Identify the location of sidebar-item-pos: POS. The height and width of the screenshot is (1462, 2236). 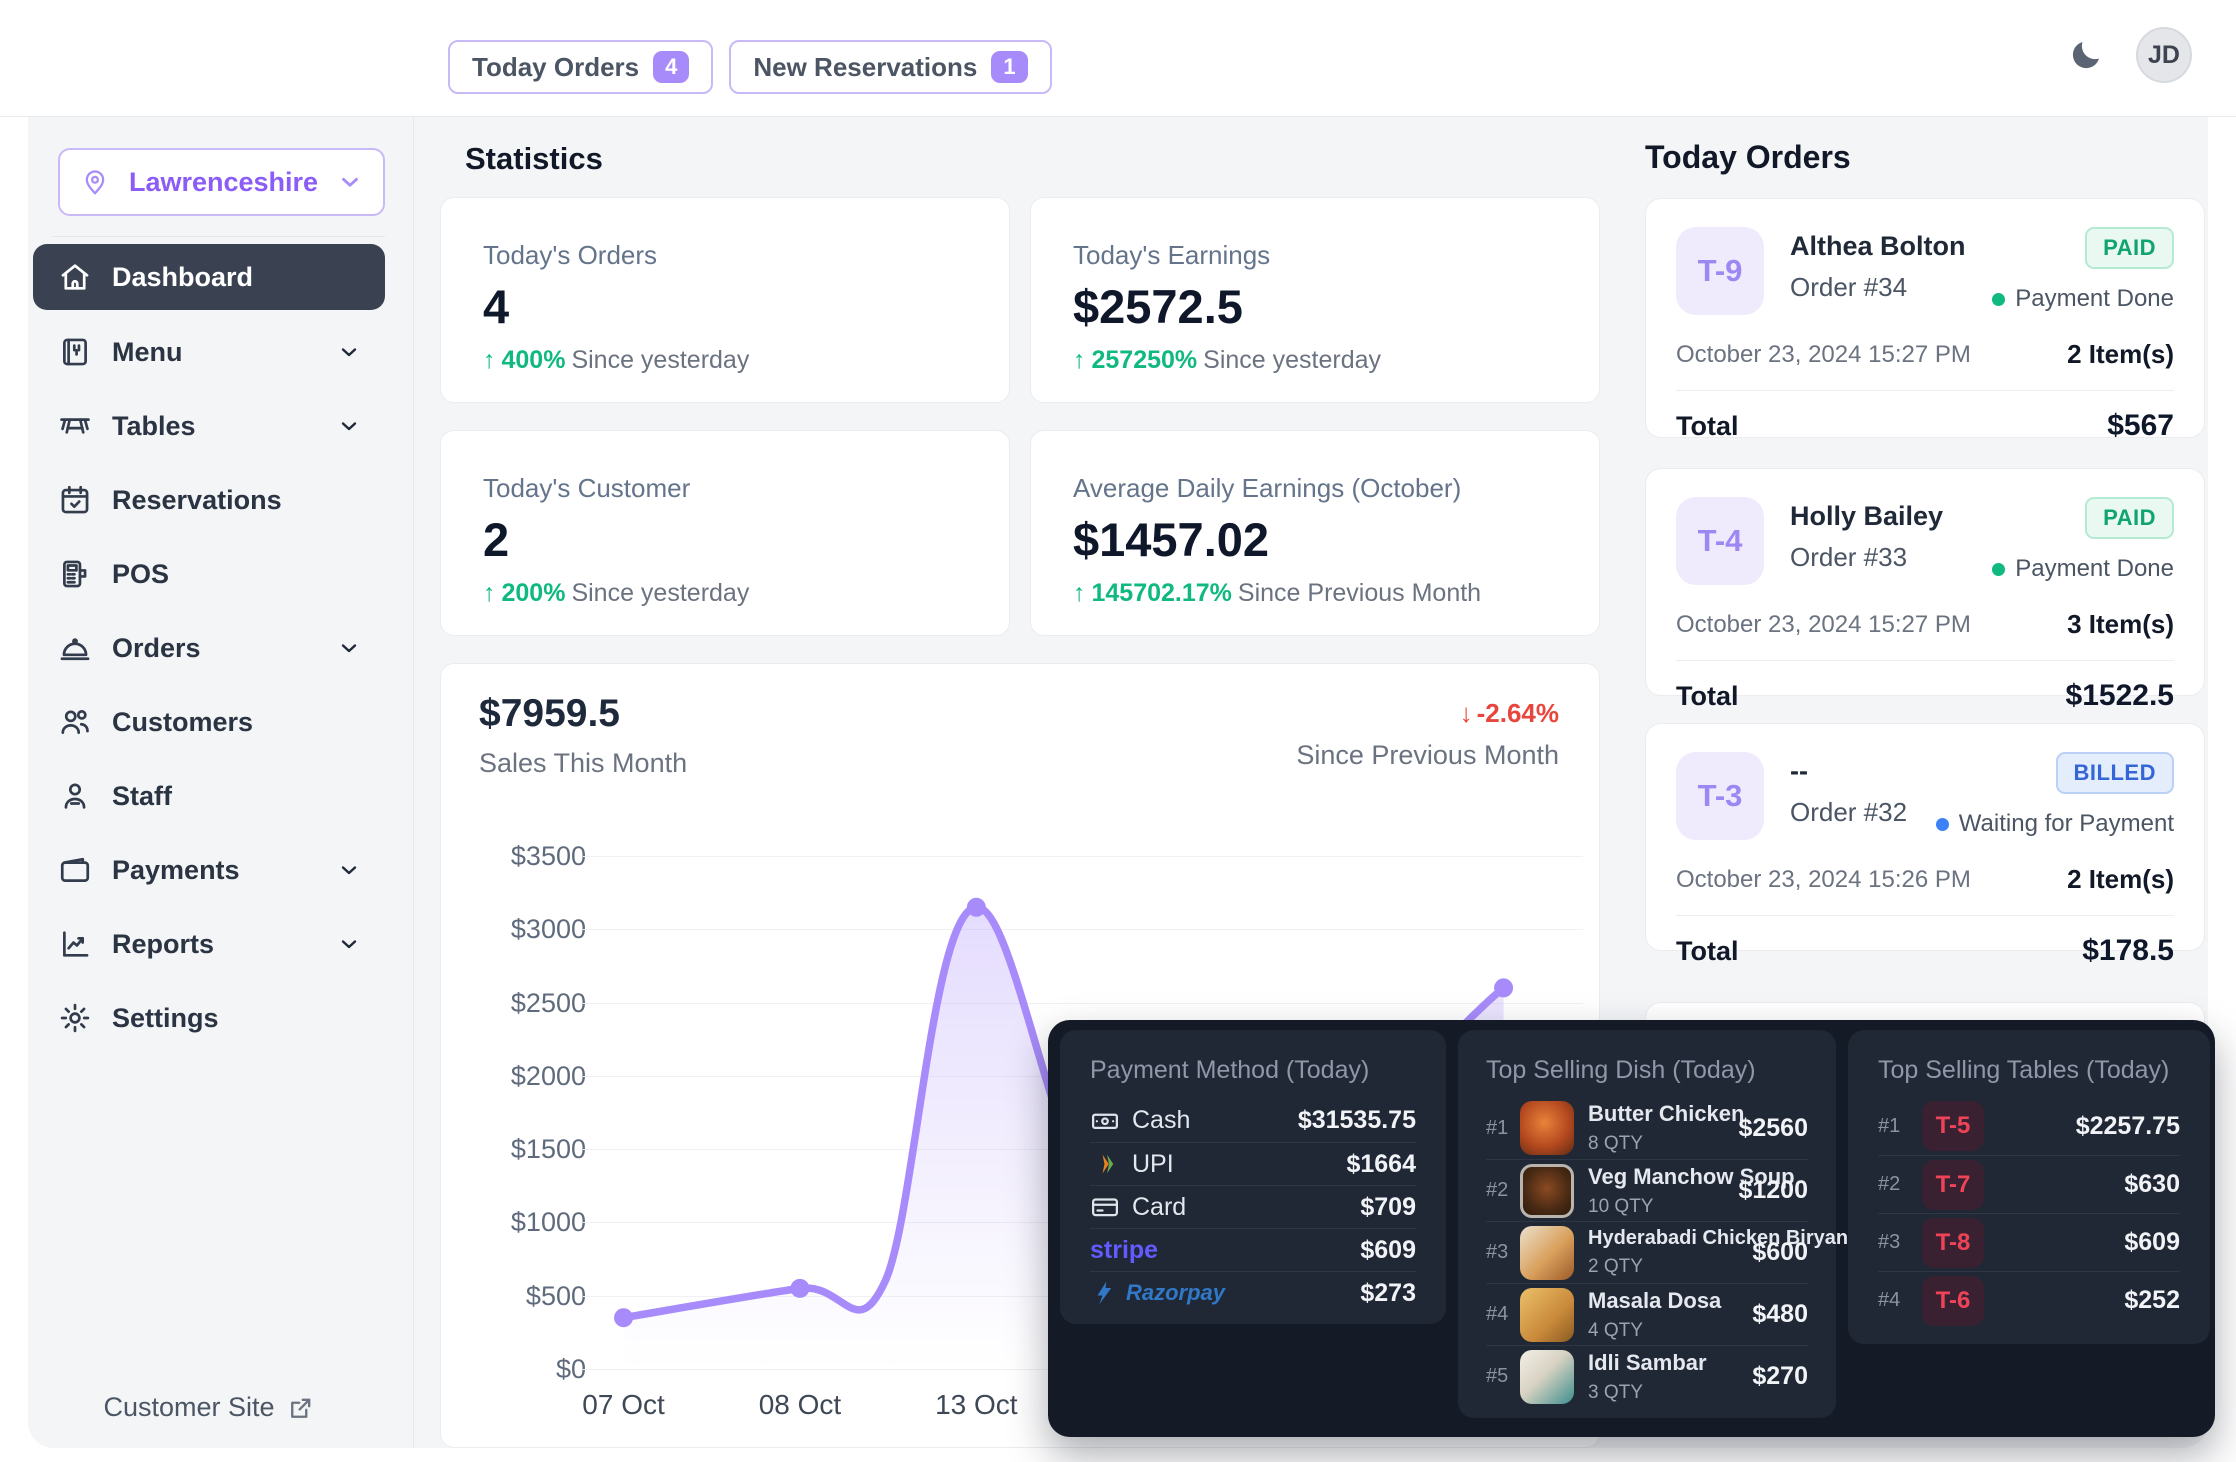
(209, 574).